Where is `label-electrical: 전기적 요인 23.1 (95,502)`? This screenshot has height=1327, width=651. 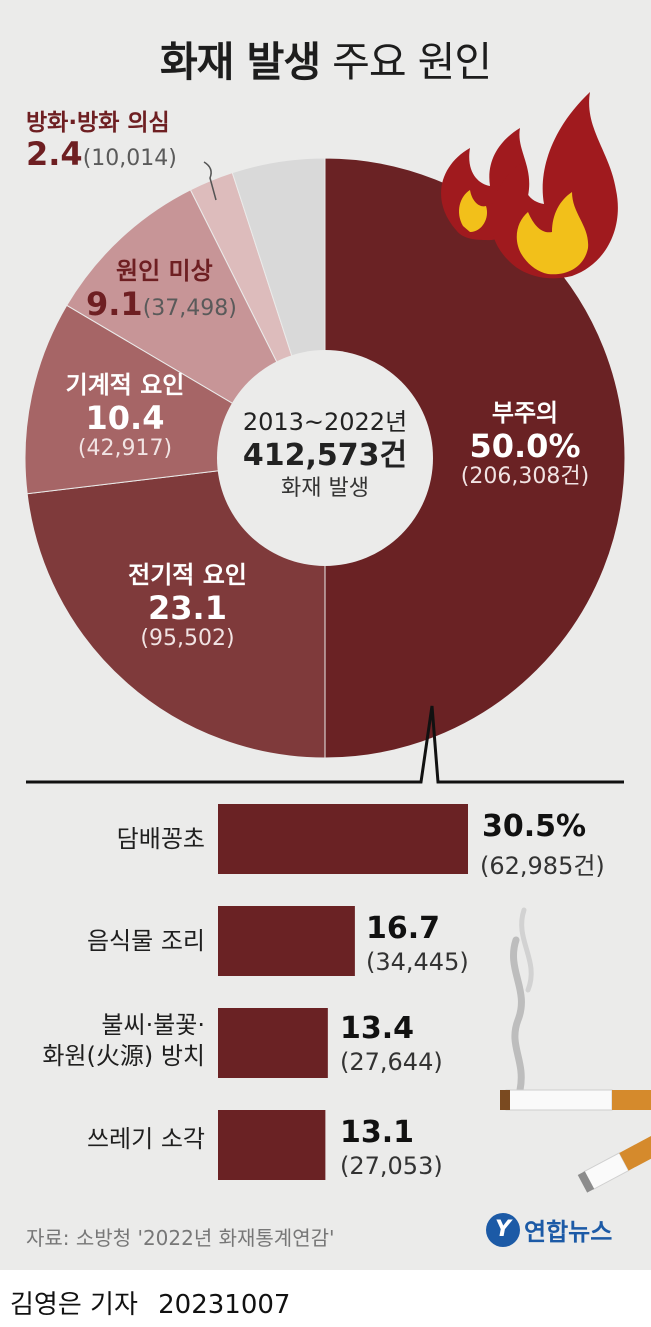 label-electrical: 전기적 요인 23.1 (95,502) is located at coordinates (187, 606).